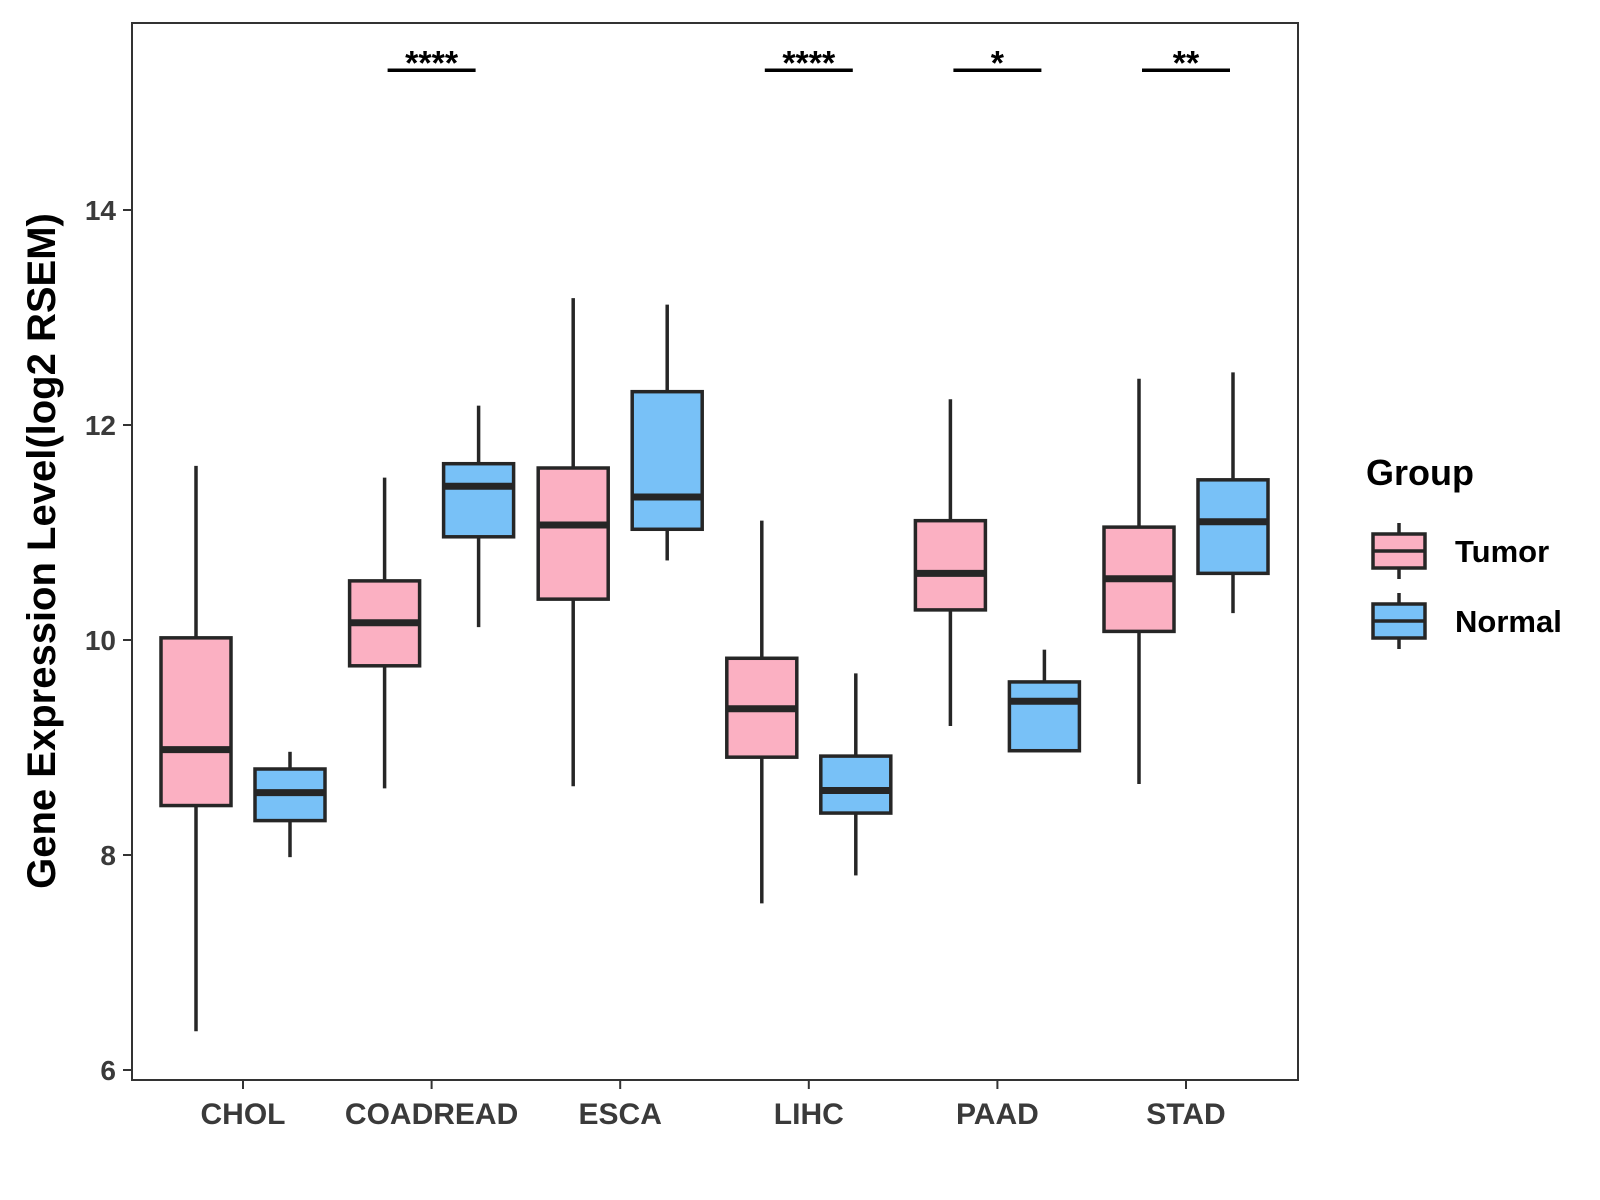 The height and width of the screenshot is (1200, 1600). What do you see at coordinates (1139, 581) in the screenshot?
I see `box-tumor-stad` at bounding box center [1139, 581].